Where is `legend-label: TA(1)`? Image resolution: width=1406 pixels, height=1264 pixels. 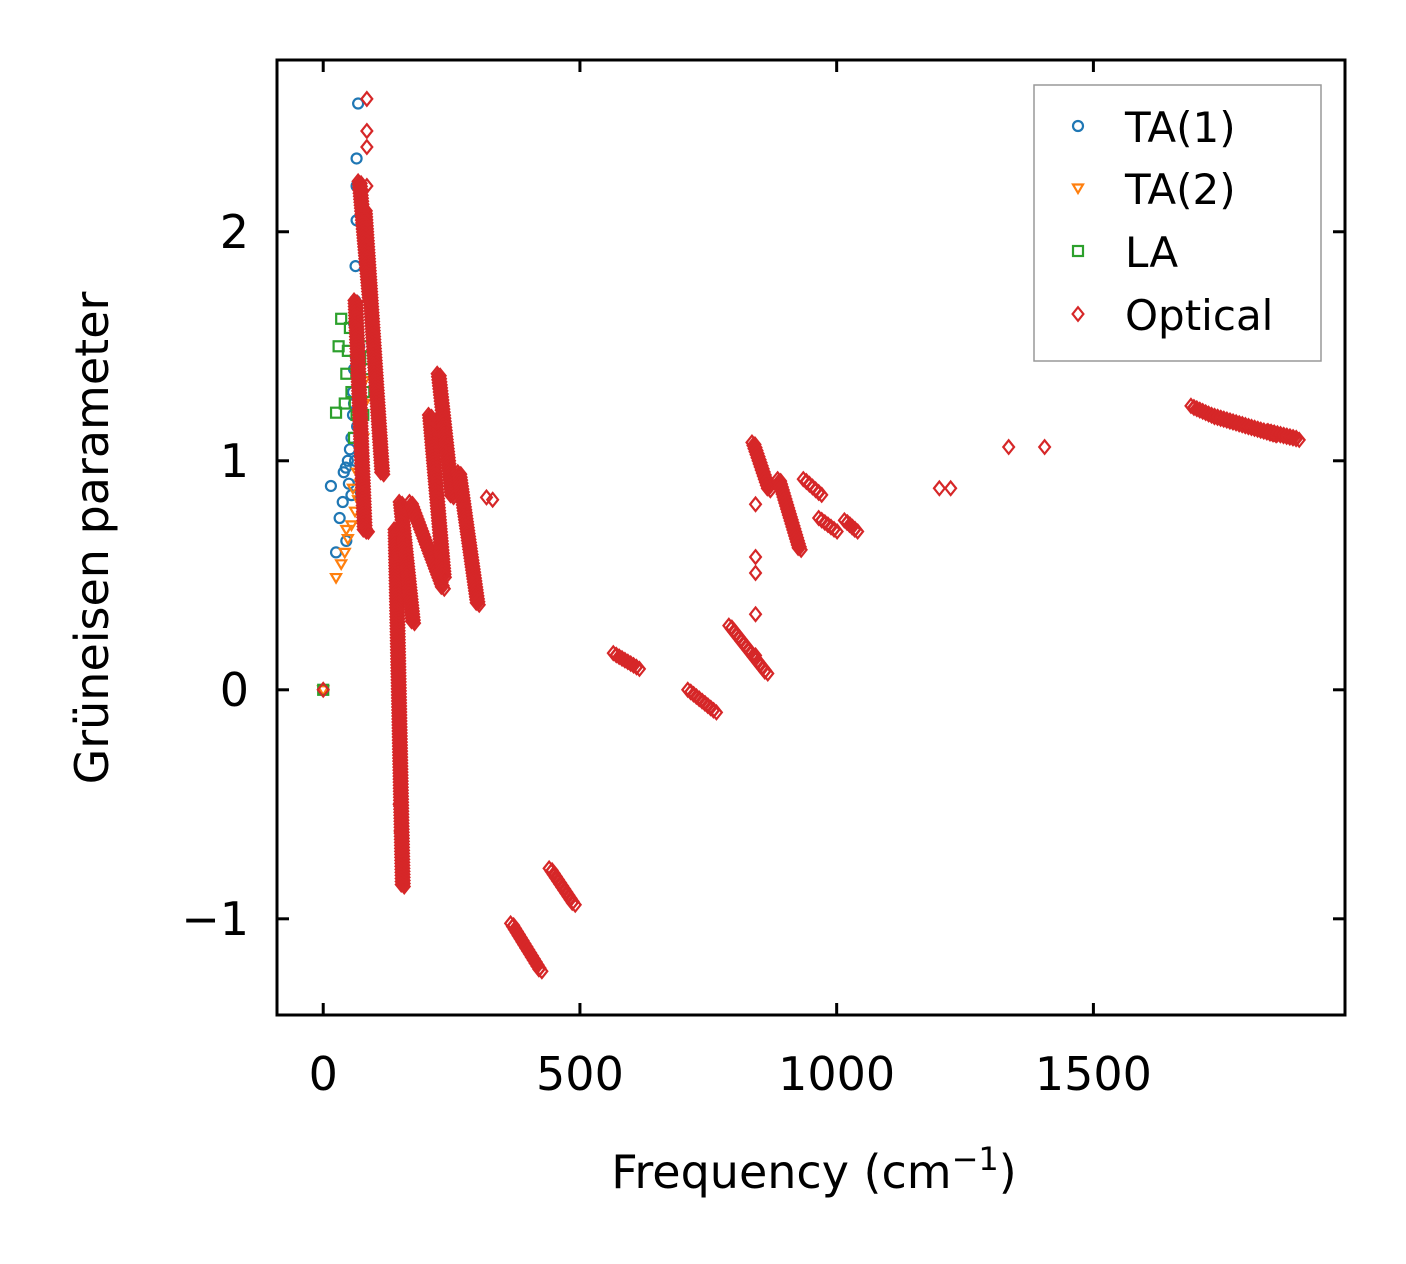
legend-label: TA(1) is located at coordinates (1180, 127).